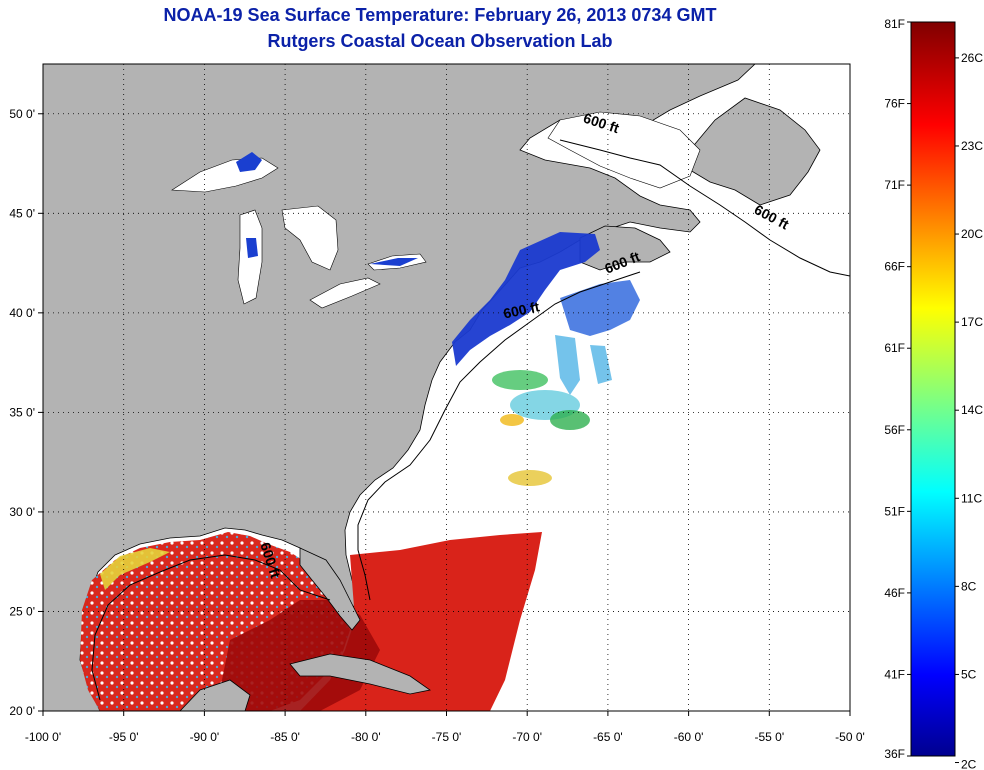  I want to click on lat-tick-label: 35 0', so click(22, 412).